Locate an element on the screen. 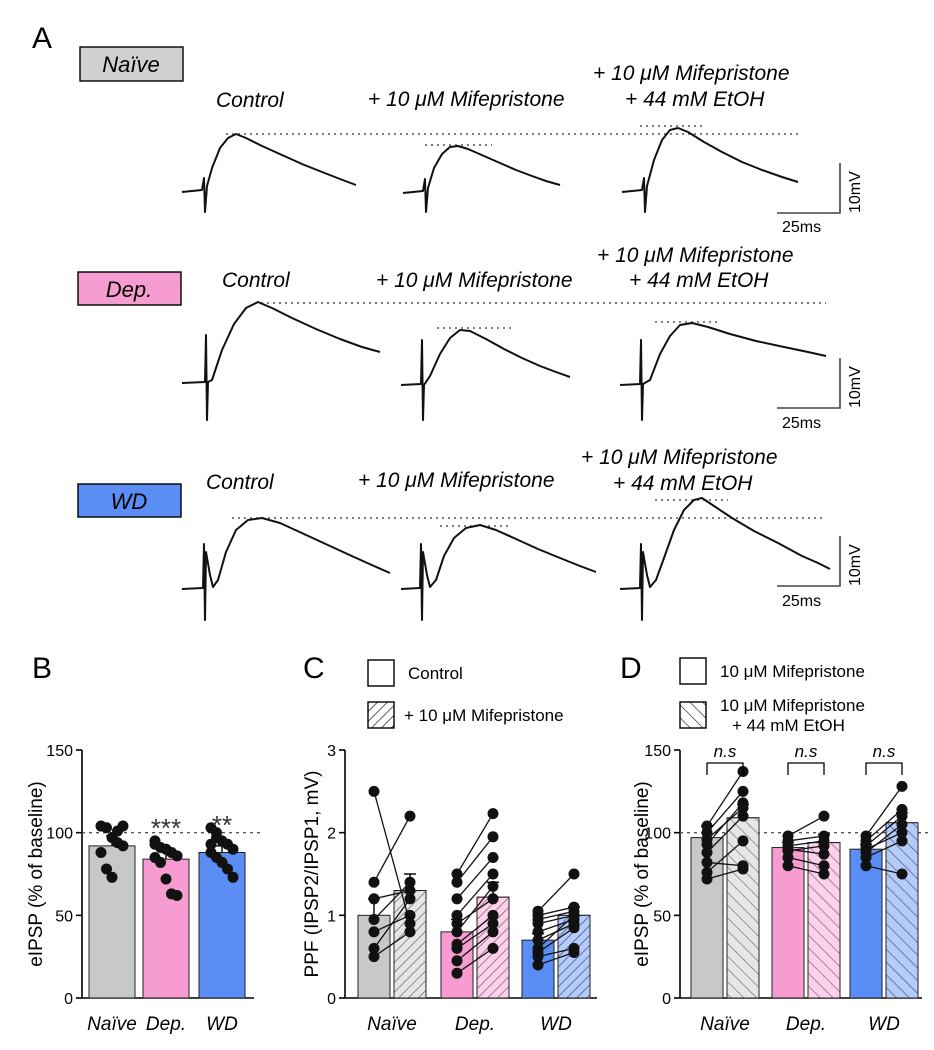  y-tick-label-C: 3 is located at coordinates (331, 751).